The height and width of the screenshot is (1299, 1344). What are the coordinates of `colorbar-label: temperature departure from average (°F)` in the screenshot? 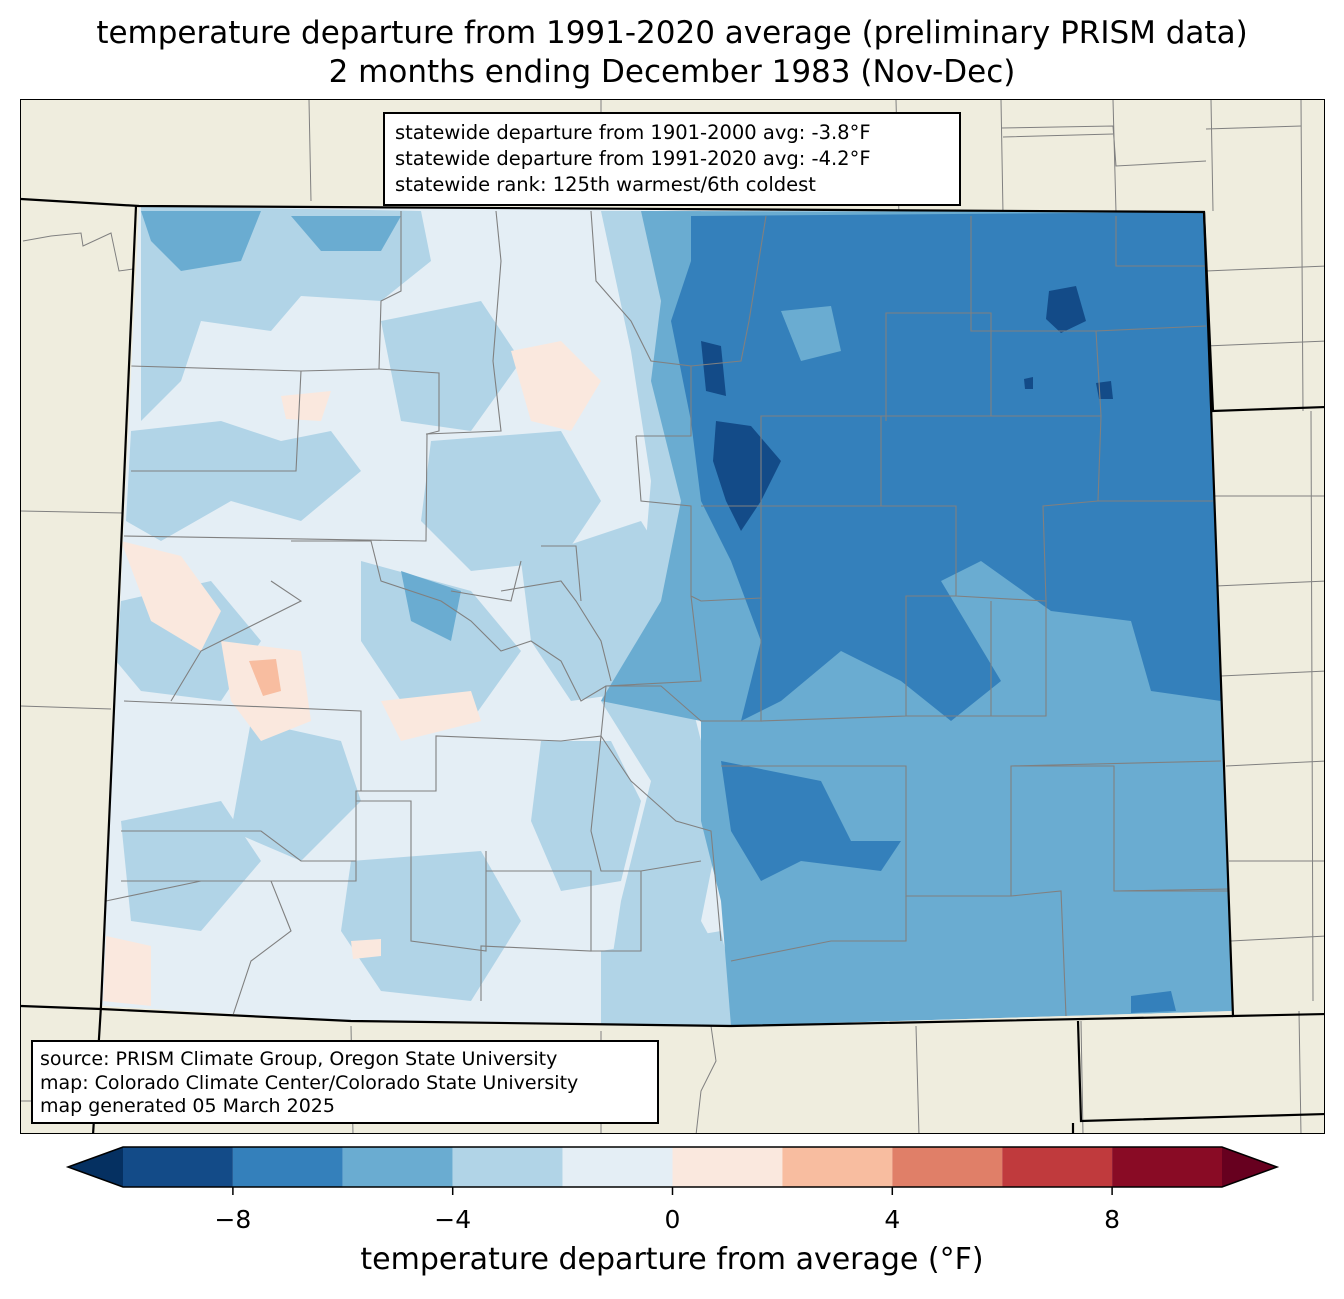 It's located at (672, 1259).